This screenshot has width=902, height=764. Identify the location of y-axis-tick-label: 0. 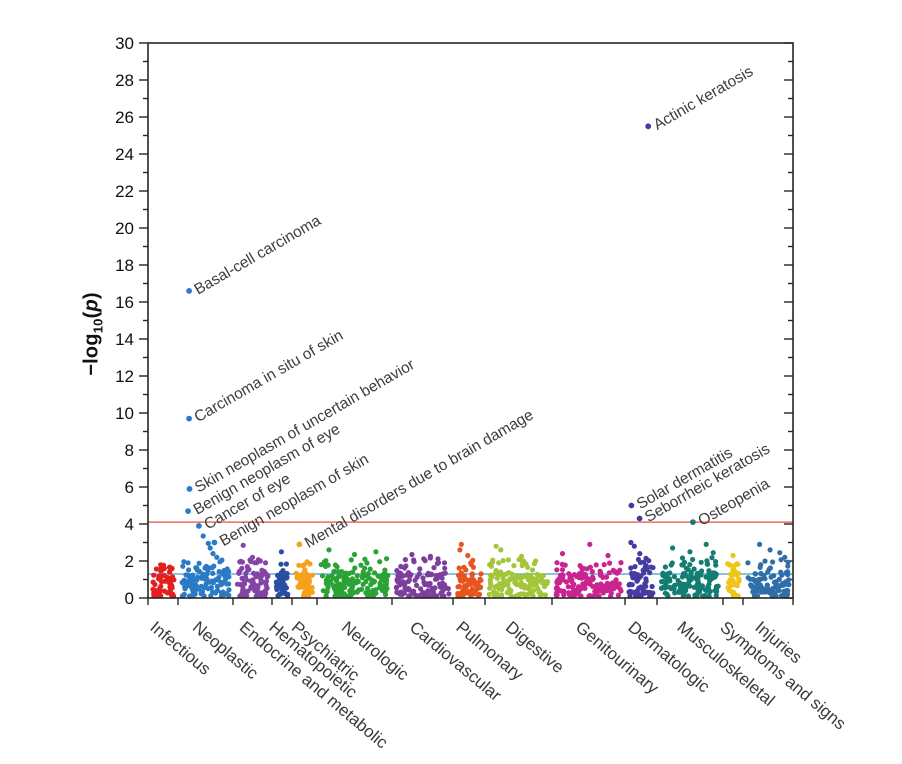
(129, 598).